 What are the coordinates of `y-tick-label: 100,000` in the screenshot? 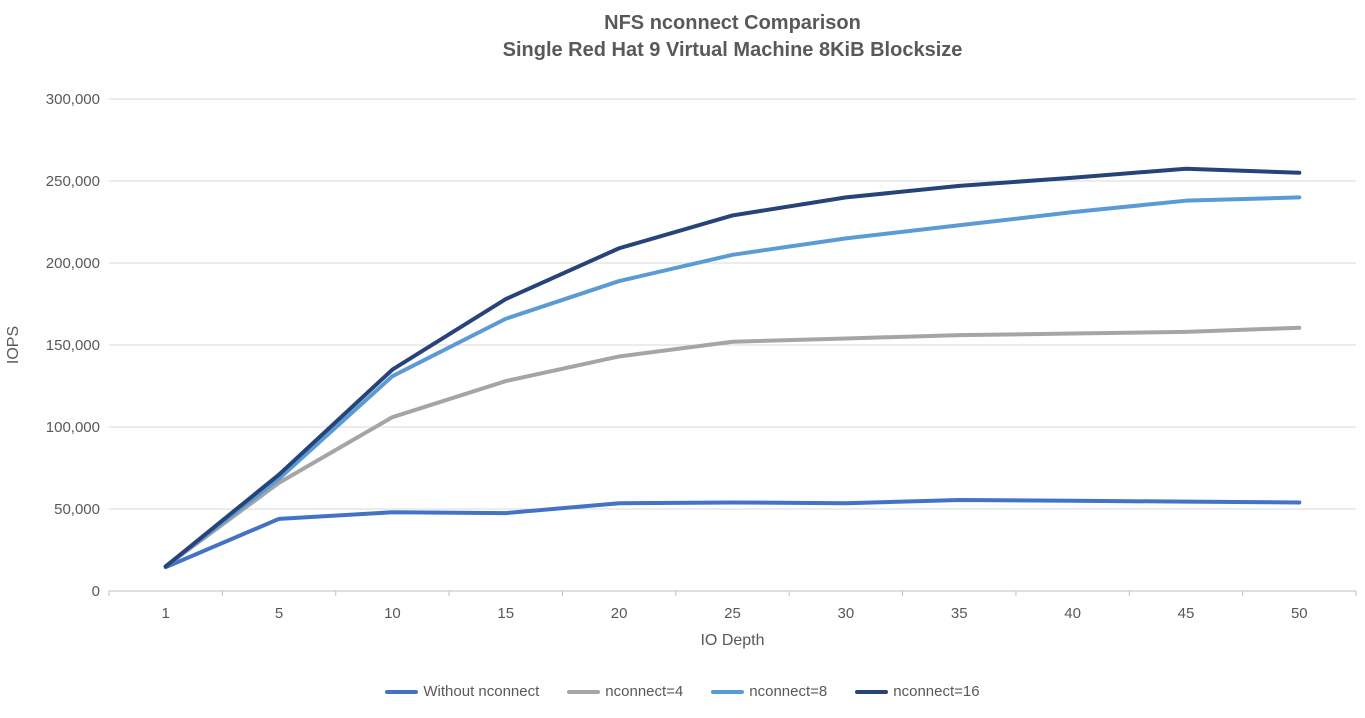 It's located at (73, 427).